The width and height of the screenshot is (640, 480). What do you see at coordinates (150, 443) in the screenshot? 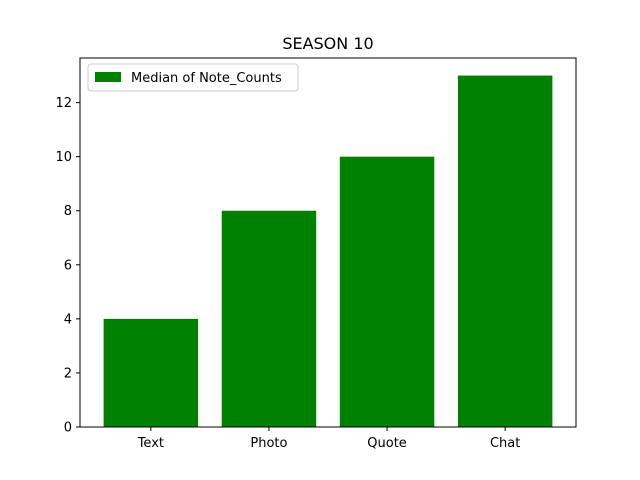
I see `x-tick-label: Text` at bounding box center [150, 443].